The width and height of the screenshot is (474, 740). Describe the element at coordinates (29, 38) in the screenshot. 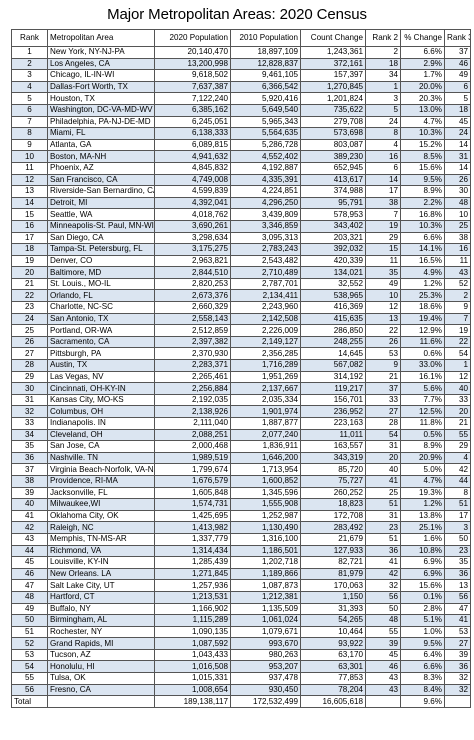

I see `header-rank: Rank` at that location.